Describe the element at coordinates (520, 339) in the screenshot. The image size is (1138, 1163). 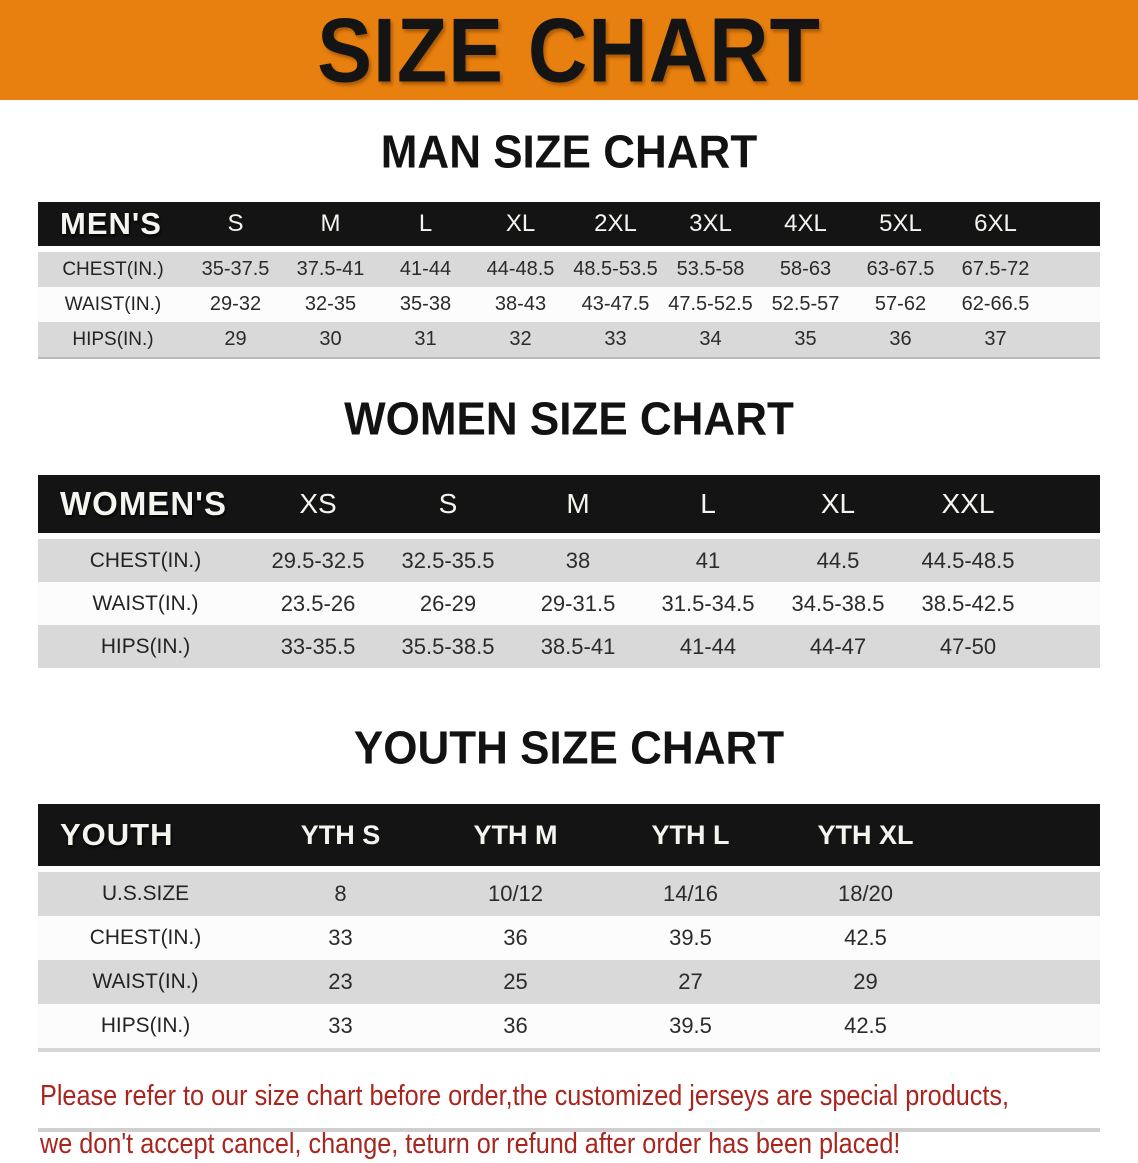
I see `size-value-cell: 32` at that location.